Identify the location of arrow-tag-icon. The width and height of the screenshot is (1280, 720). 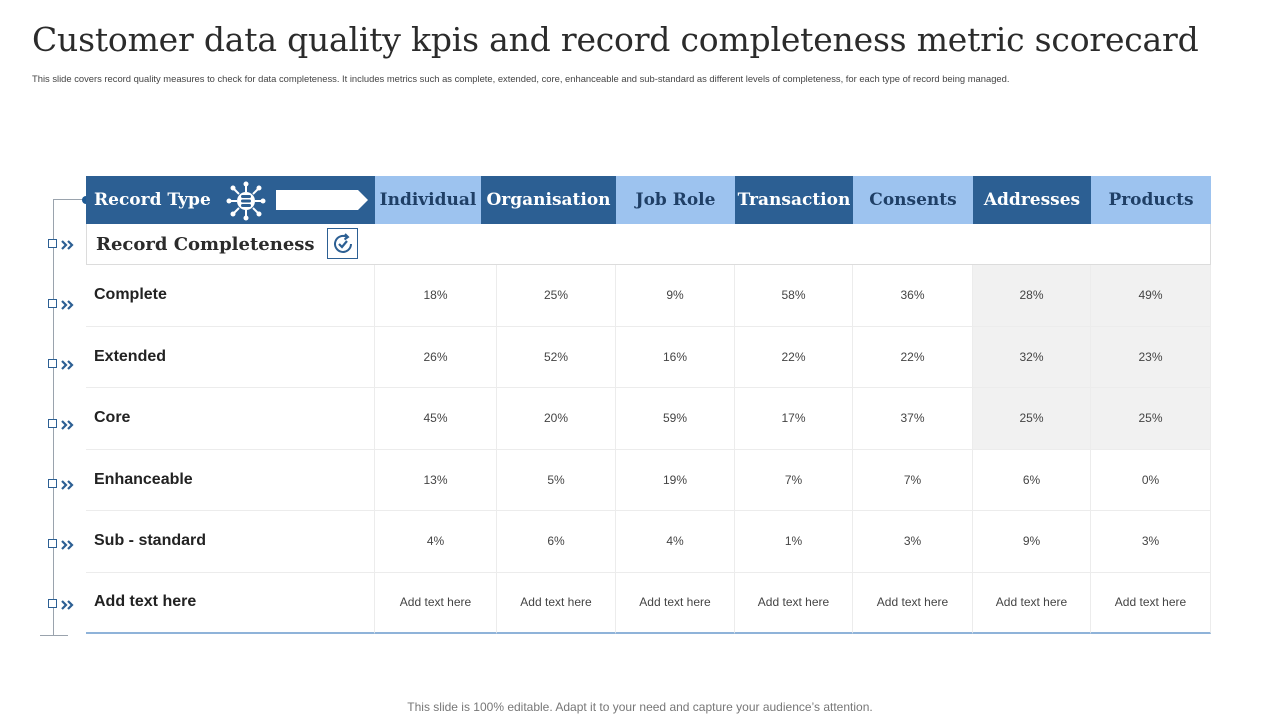
(322, 200).